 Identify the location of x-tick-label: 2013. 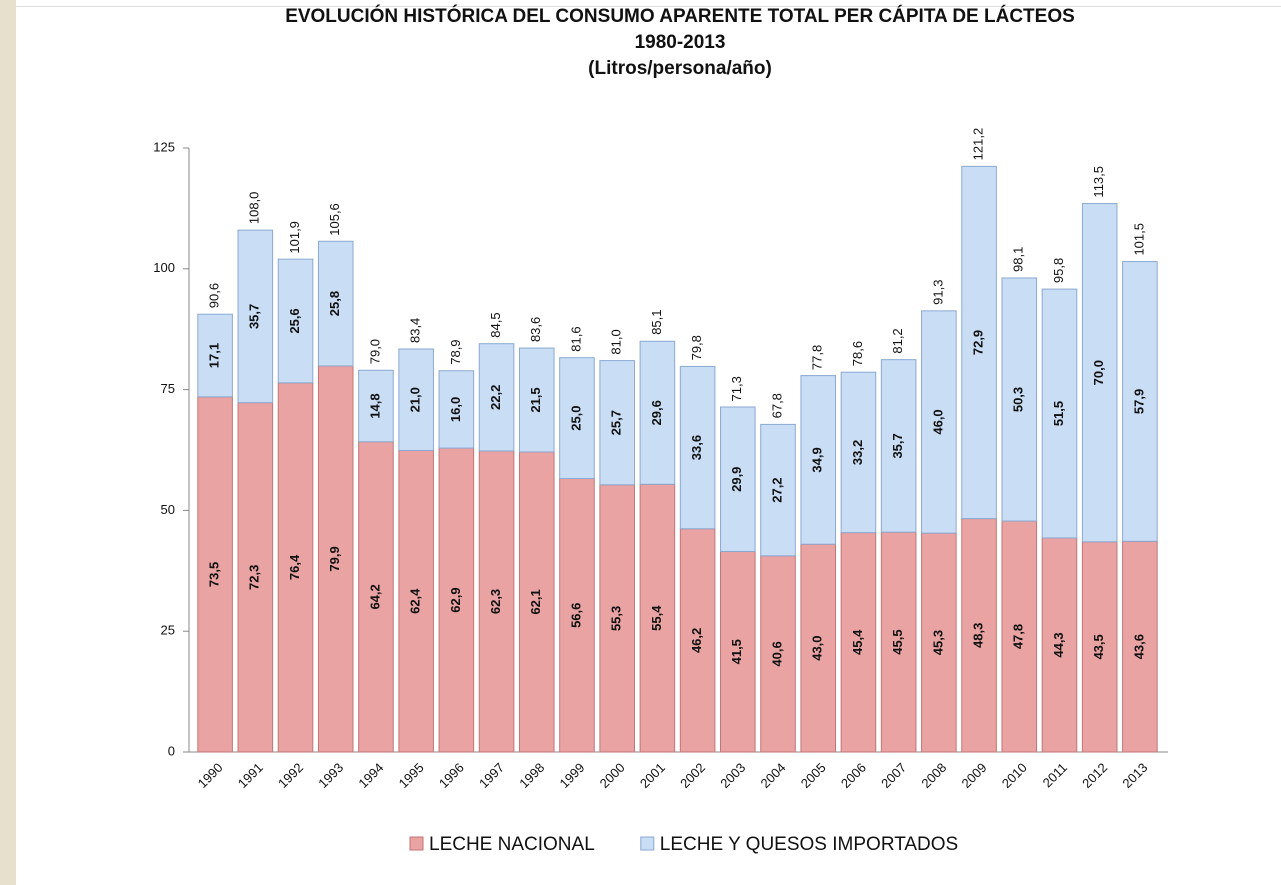
(1134, 775).